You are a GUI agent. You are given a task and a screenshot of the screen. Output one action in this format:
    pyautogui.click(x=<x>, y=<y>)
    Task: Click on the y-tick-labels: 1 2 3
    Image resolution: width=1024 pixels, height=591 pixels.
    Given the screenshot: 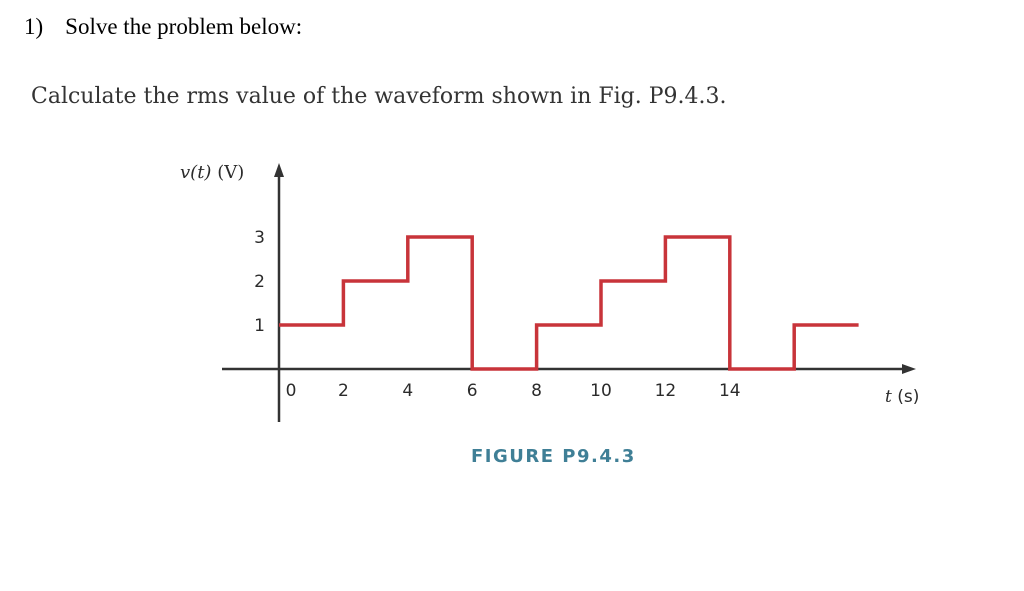 What is the action you would take?
    pyautogui.click(x=259, y=282)
    